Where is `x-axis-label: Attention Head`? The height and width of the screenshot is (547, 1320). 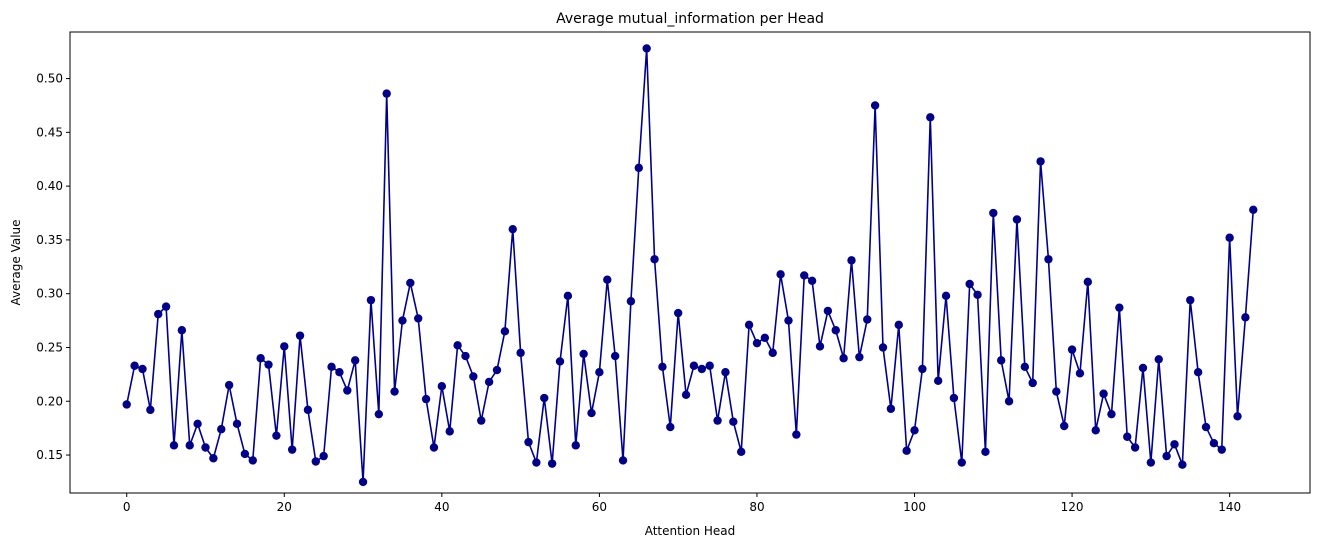 x-axis-label: Attention Head is located at coordinates (690, 531).